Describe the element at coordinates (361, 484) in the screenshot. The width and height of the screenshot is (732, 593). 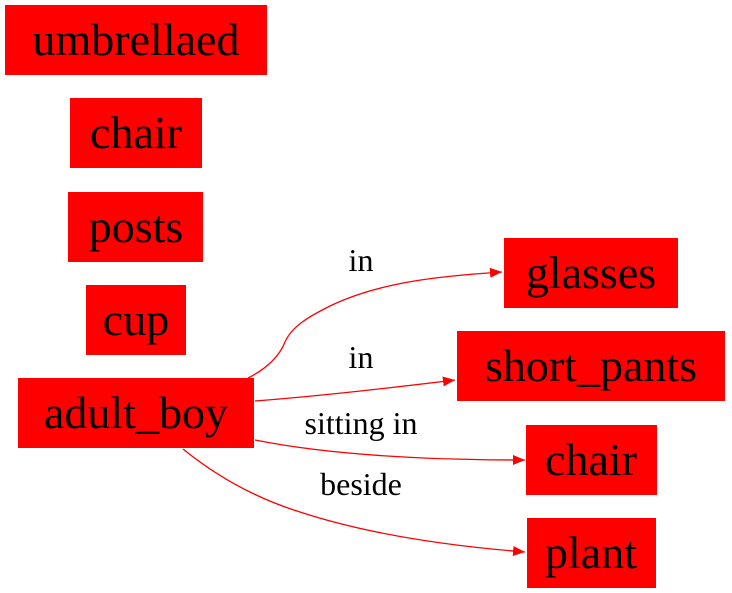
I see `edge-label: beside` at that location.